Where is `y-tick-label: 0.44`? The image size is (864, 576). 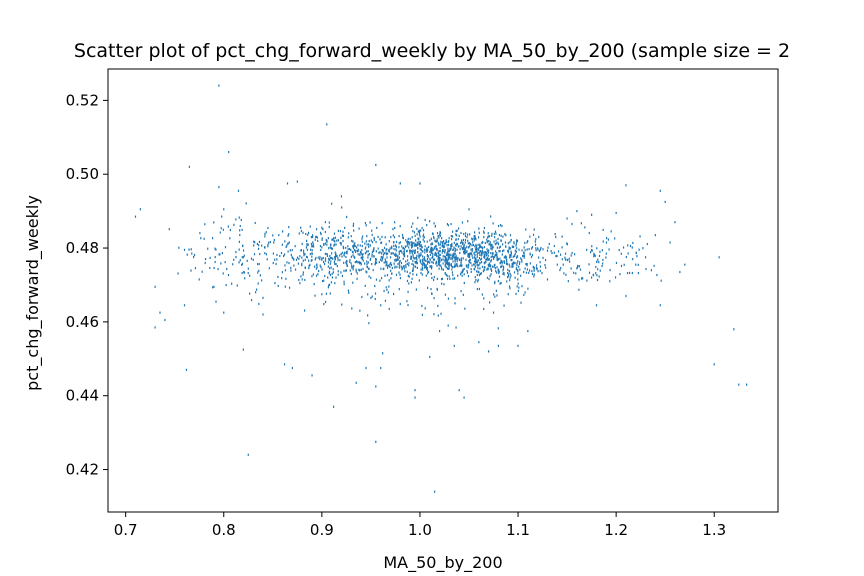 y-tick-label: 0.44 is located at coordinates (82, 396).